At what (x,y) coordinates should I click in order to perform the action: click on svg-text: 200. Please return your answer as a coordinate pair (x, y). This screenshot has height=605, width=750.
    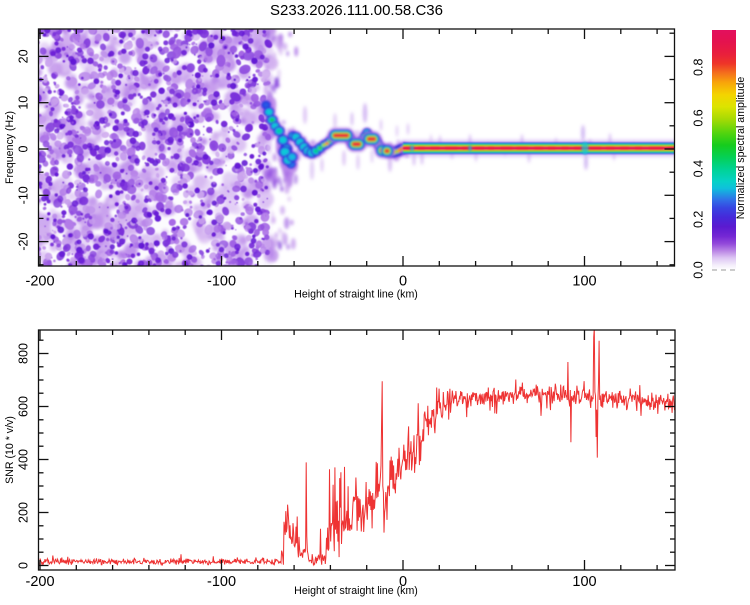
    Looking at the image, I should click on (24, 512).